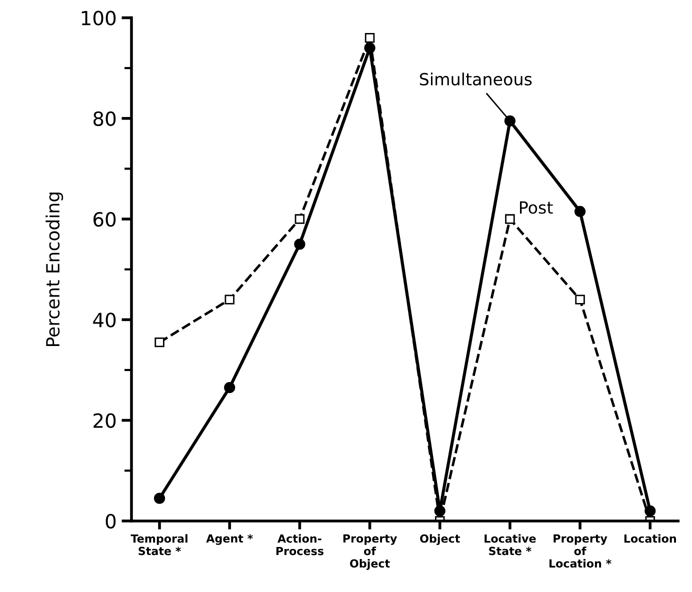 The image size is (692, 592). What do you see at coordinates (111, 521) in the screenshot?
I see `y-tick-label: 0` at bounding box center [111, 521].